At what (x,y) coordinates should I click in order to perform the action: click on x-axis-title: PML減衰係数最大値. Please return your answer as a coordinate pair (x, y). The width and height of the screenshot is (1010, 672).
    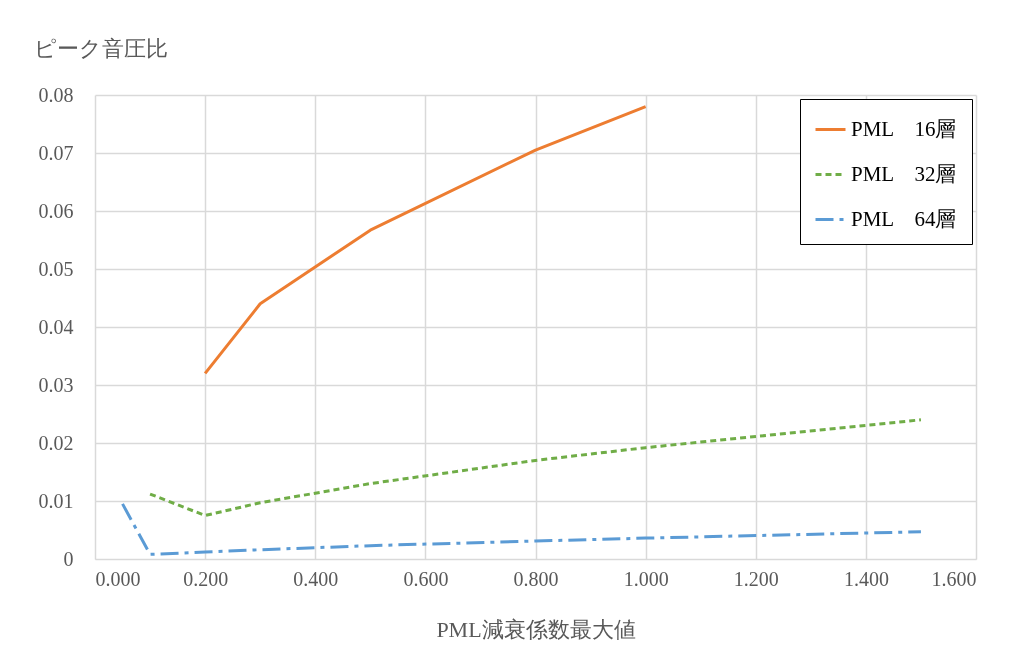
    Looking at the image, I should click on (536, 629).